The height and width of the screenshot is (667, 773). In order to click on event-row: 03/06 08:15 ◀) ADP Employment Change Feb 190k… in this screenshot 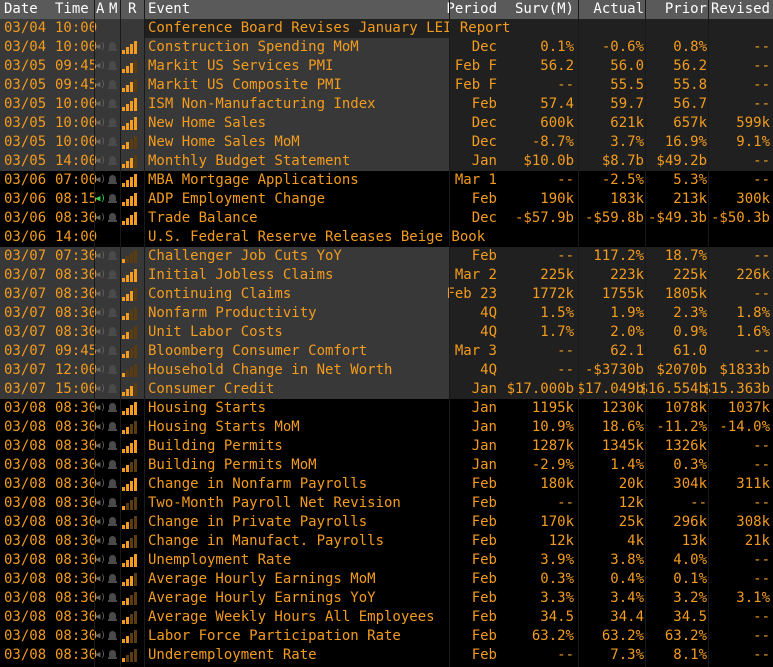, I will do `click(386, 199)`.